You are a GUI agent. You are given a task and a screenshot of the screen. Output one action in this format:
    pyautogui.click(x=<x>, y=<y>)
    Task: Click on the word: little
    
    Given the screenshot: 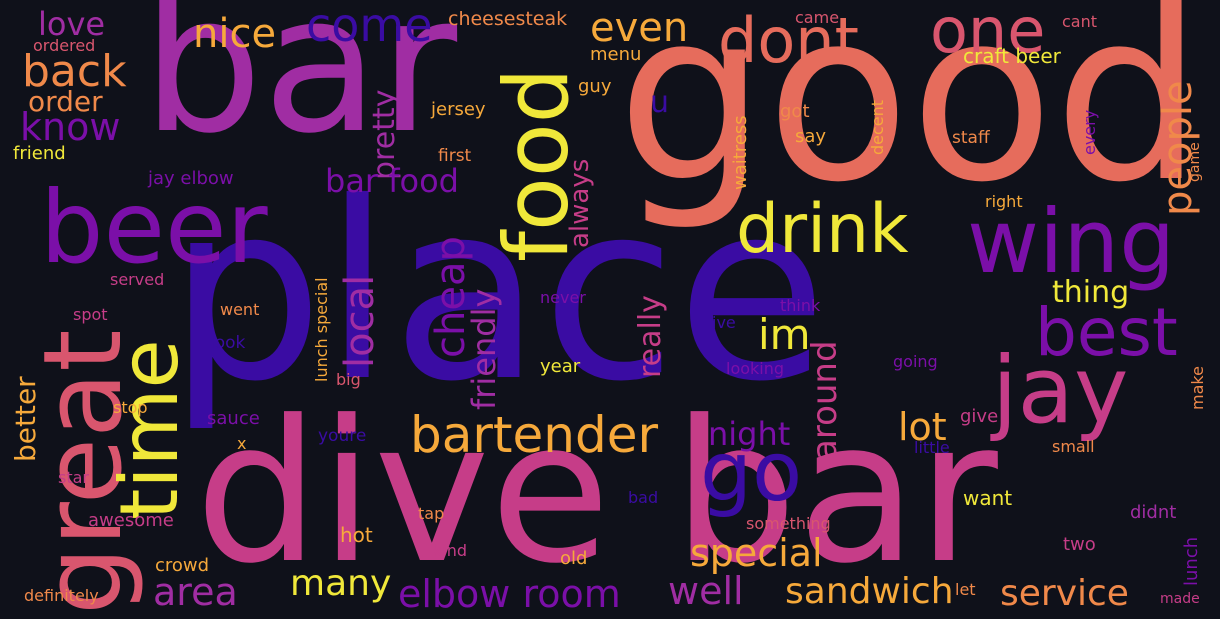 What is the action you would take?
    pyautogui.click(x=932, y=447)
    